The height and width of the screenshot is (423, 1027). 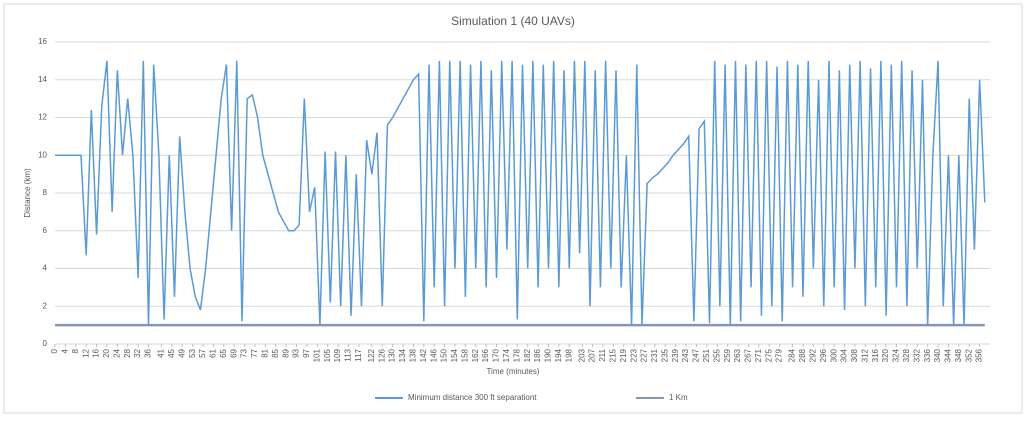 What do you see at coordinates (927, 355) in the screenshot?
I see `x-tick-label: 336` at bounding box center [927, 355].